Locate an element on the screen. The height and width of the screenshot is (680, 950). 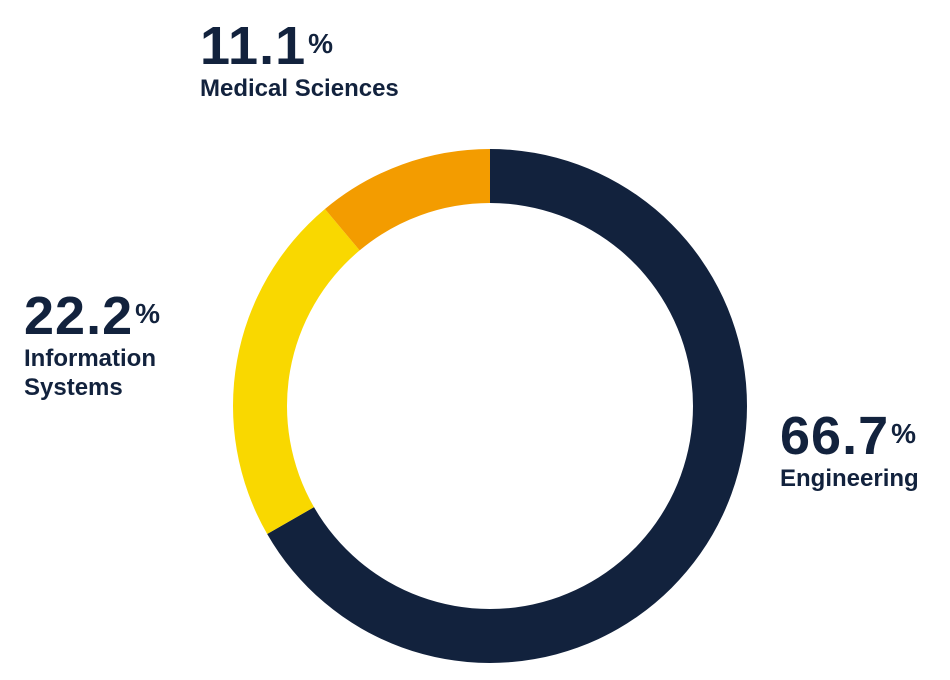
value-number: 66.7 is located at coordinates (835, 436).